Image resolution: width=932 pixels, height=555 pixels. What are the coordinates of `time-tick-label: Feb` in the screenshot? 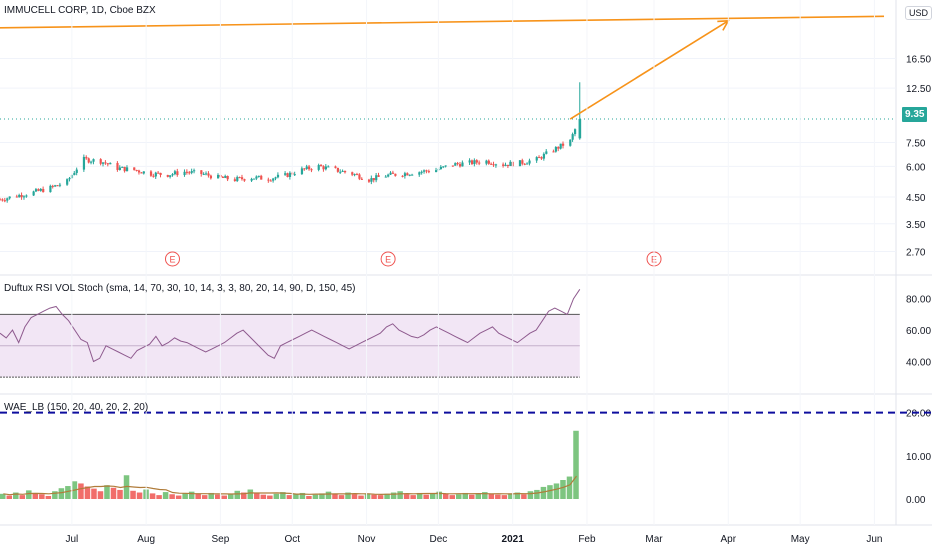 It's located at (587, 539).